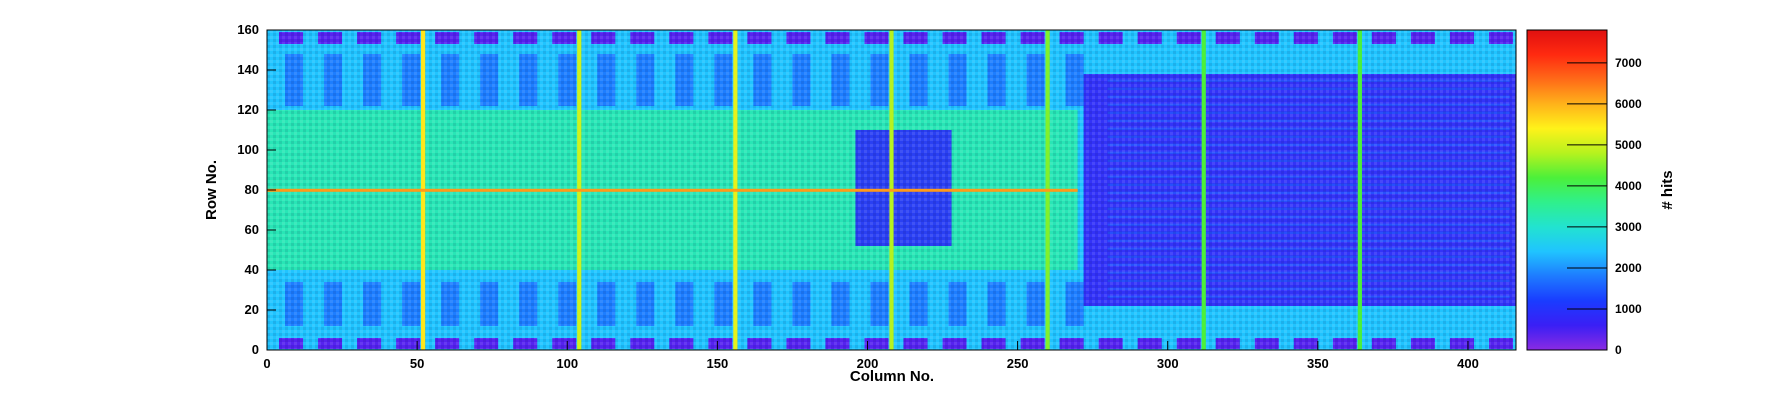 This screenshot has width=1784, height=412. I want to click on x-tick-label: 100, so click(567, 363).